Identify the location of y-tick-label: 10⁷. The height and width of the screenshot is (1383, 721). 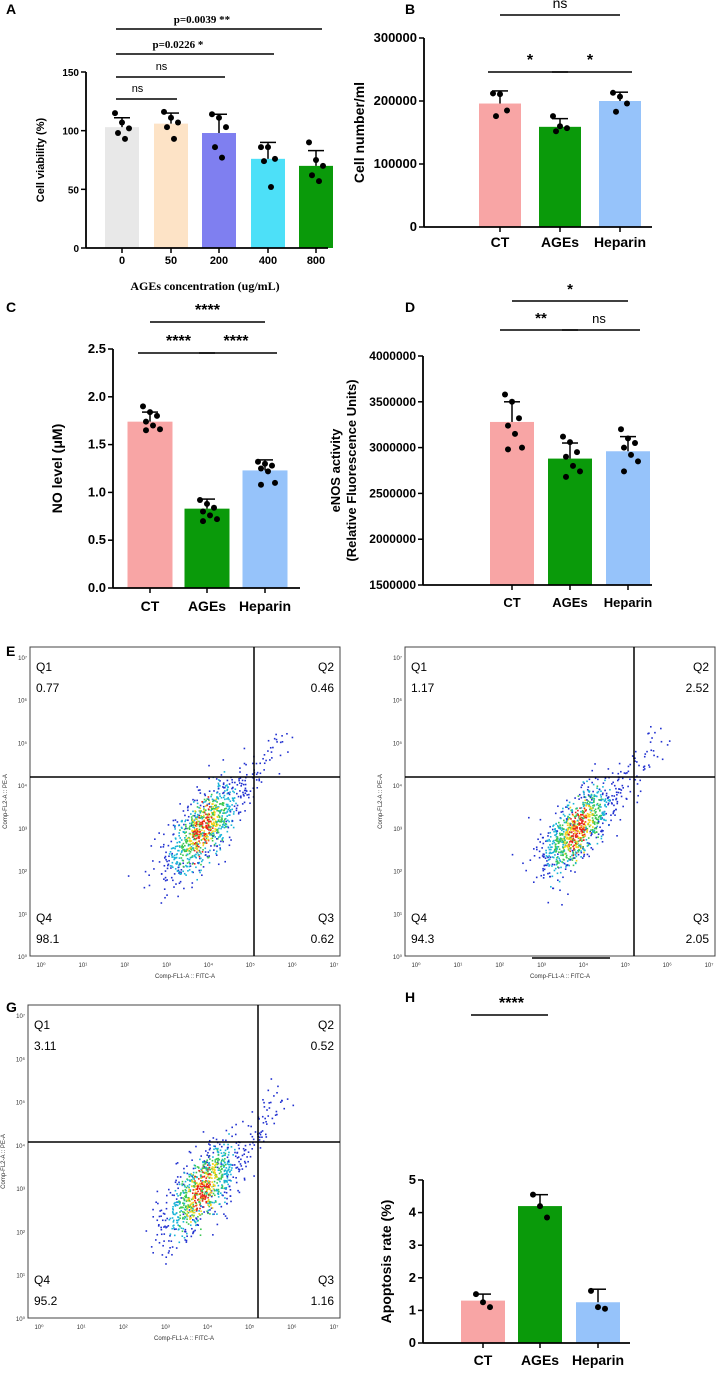
(397, 658).